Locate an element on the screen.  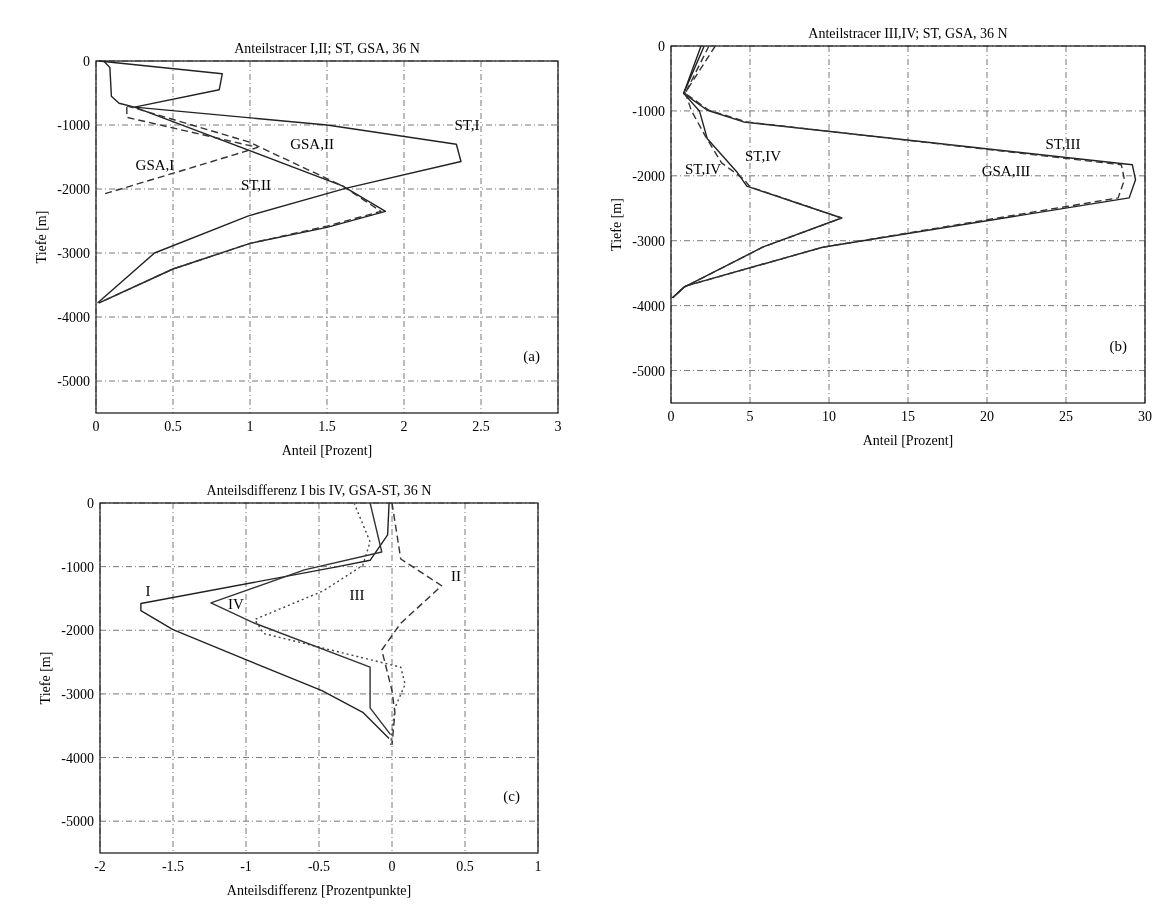
x-tick-label: 30 is located at coordinates (1145, 416).